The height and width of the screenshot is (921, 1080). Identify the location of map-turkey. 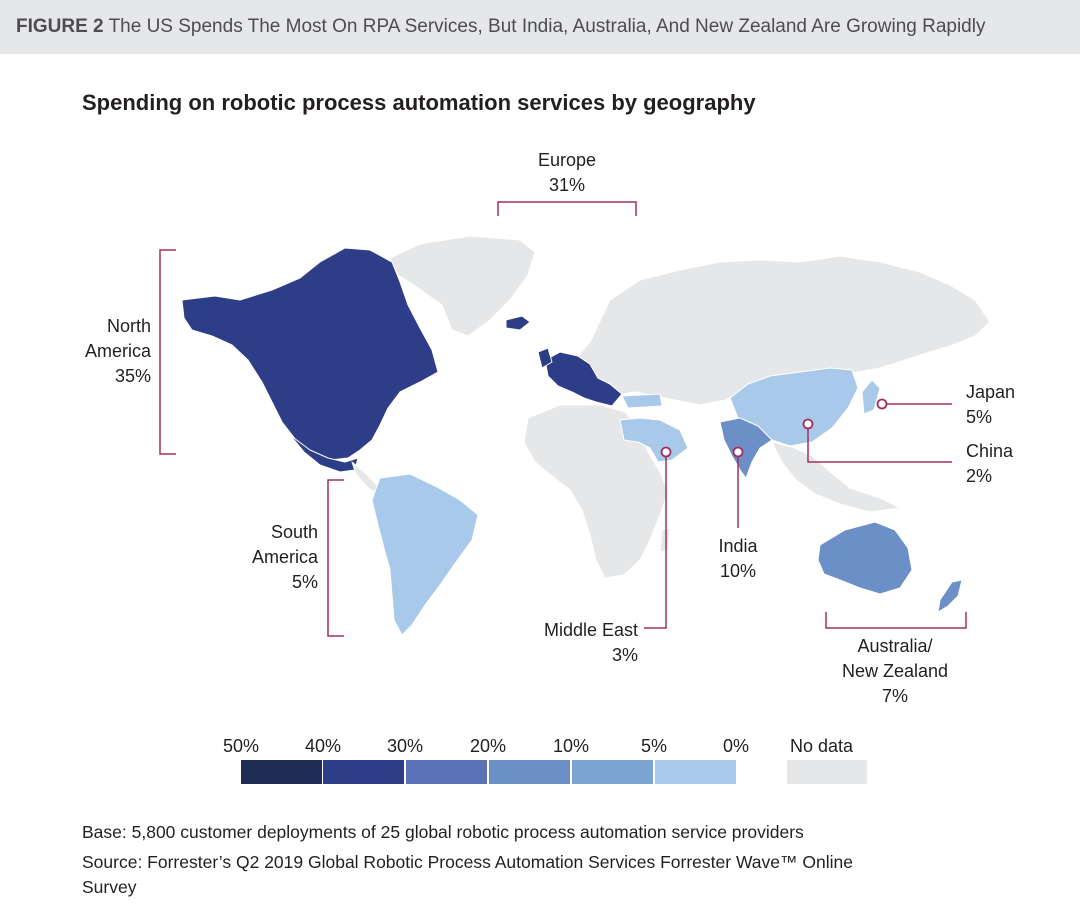
(642, 401).